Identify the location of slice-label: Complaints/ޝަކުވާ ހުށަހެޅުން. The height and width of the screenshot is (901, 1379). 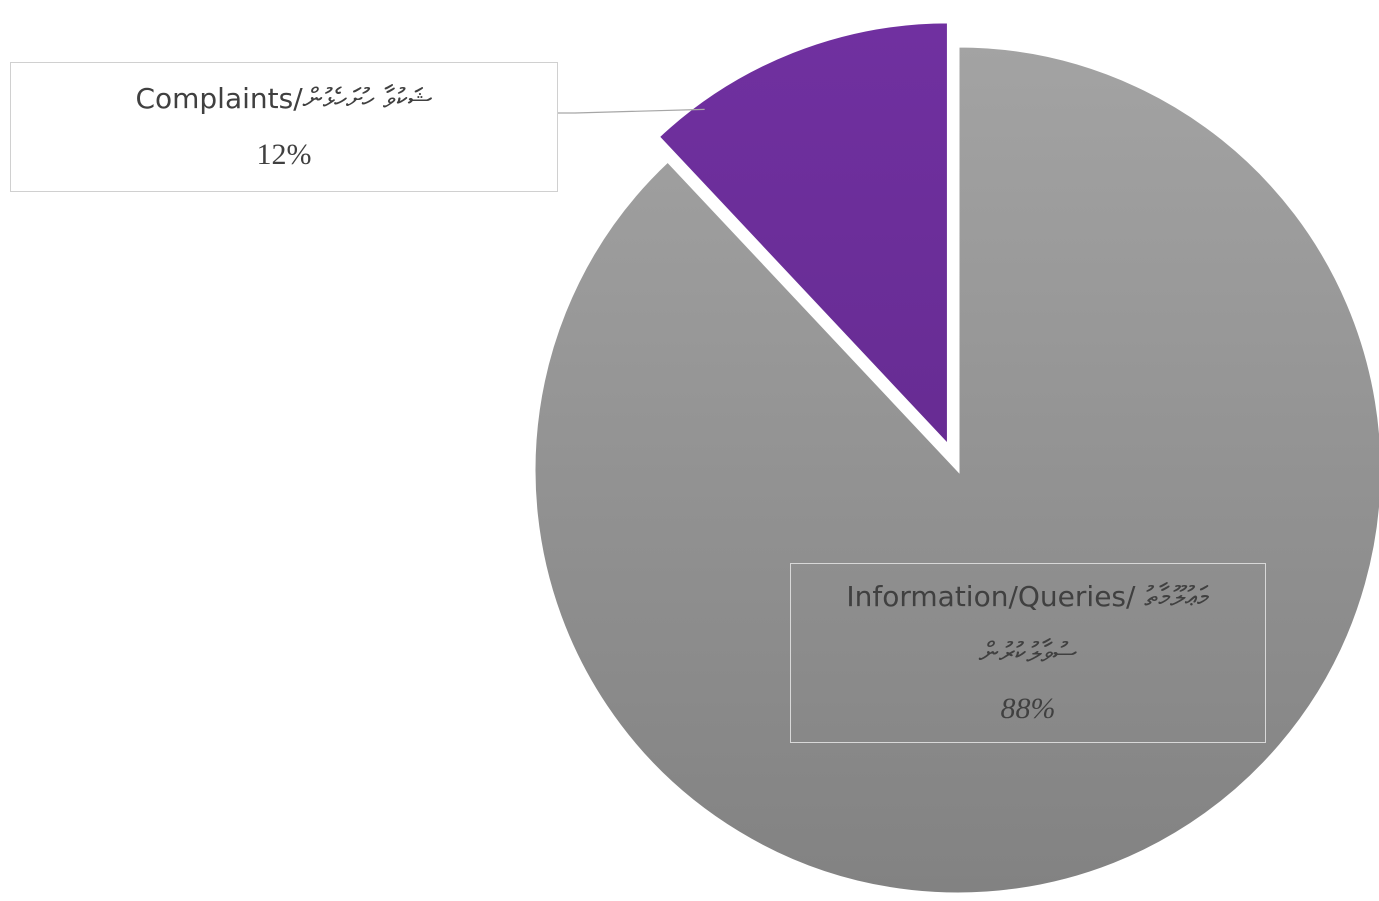
(284, 98).